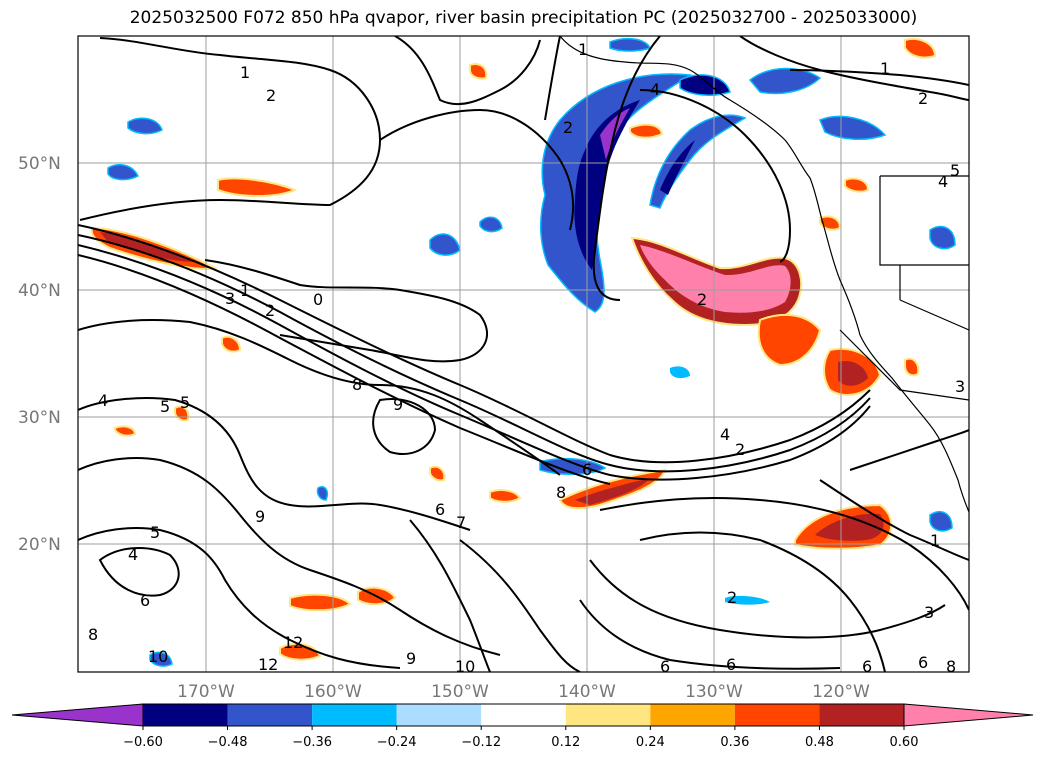 The width and height of the screenshot is (1047, 765). What do you see at coordinates (312, 742) in the screenshot?
I see `colorbar-tick-label: −0.36` at bounding box center [312, 742].